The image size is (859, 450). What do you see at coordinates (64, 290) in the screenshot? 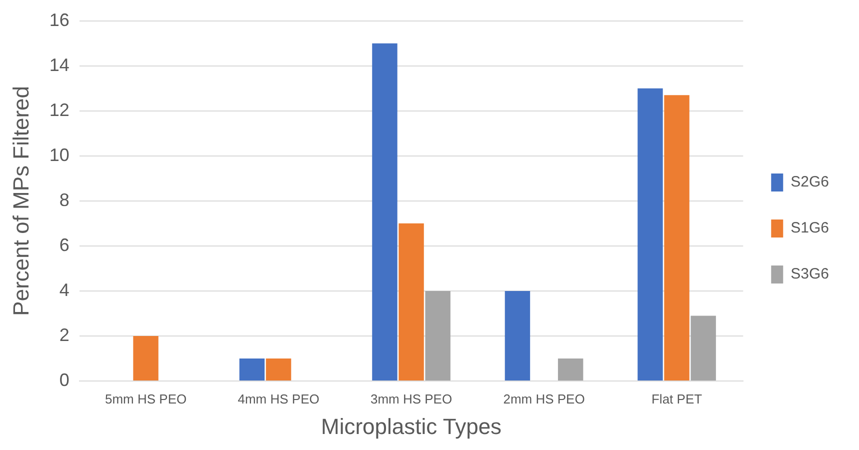
I see `y-tick-label: 4` at bounding box center [64, 290].